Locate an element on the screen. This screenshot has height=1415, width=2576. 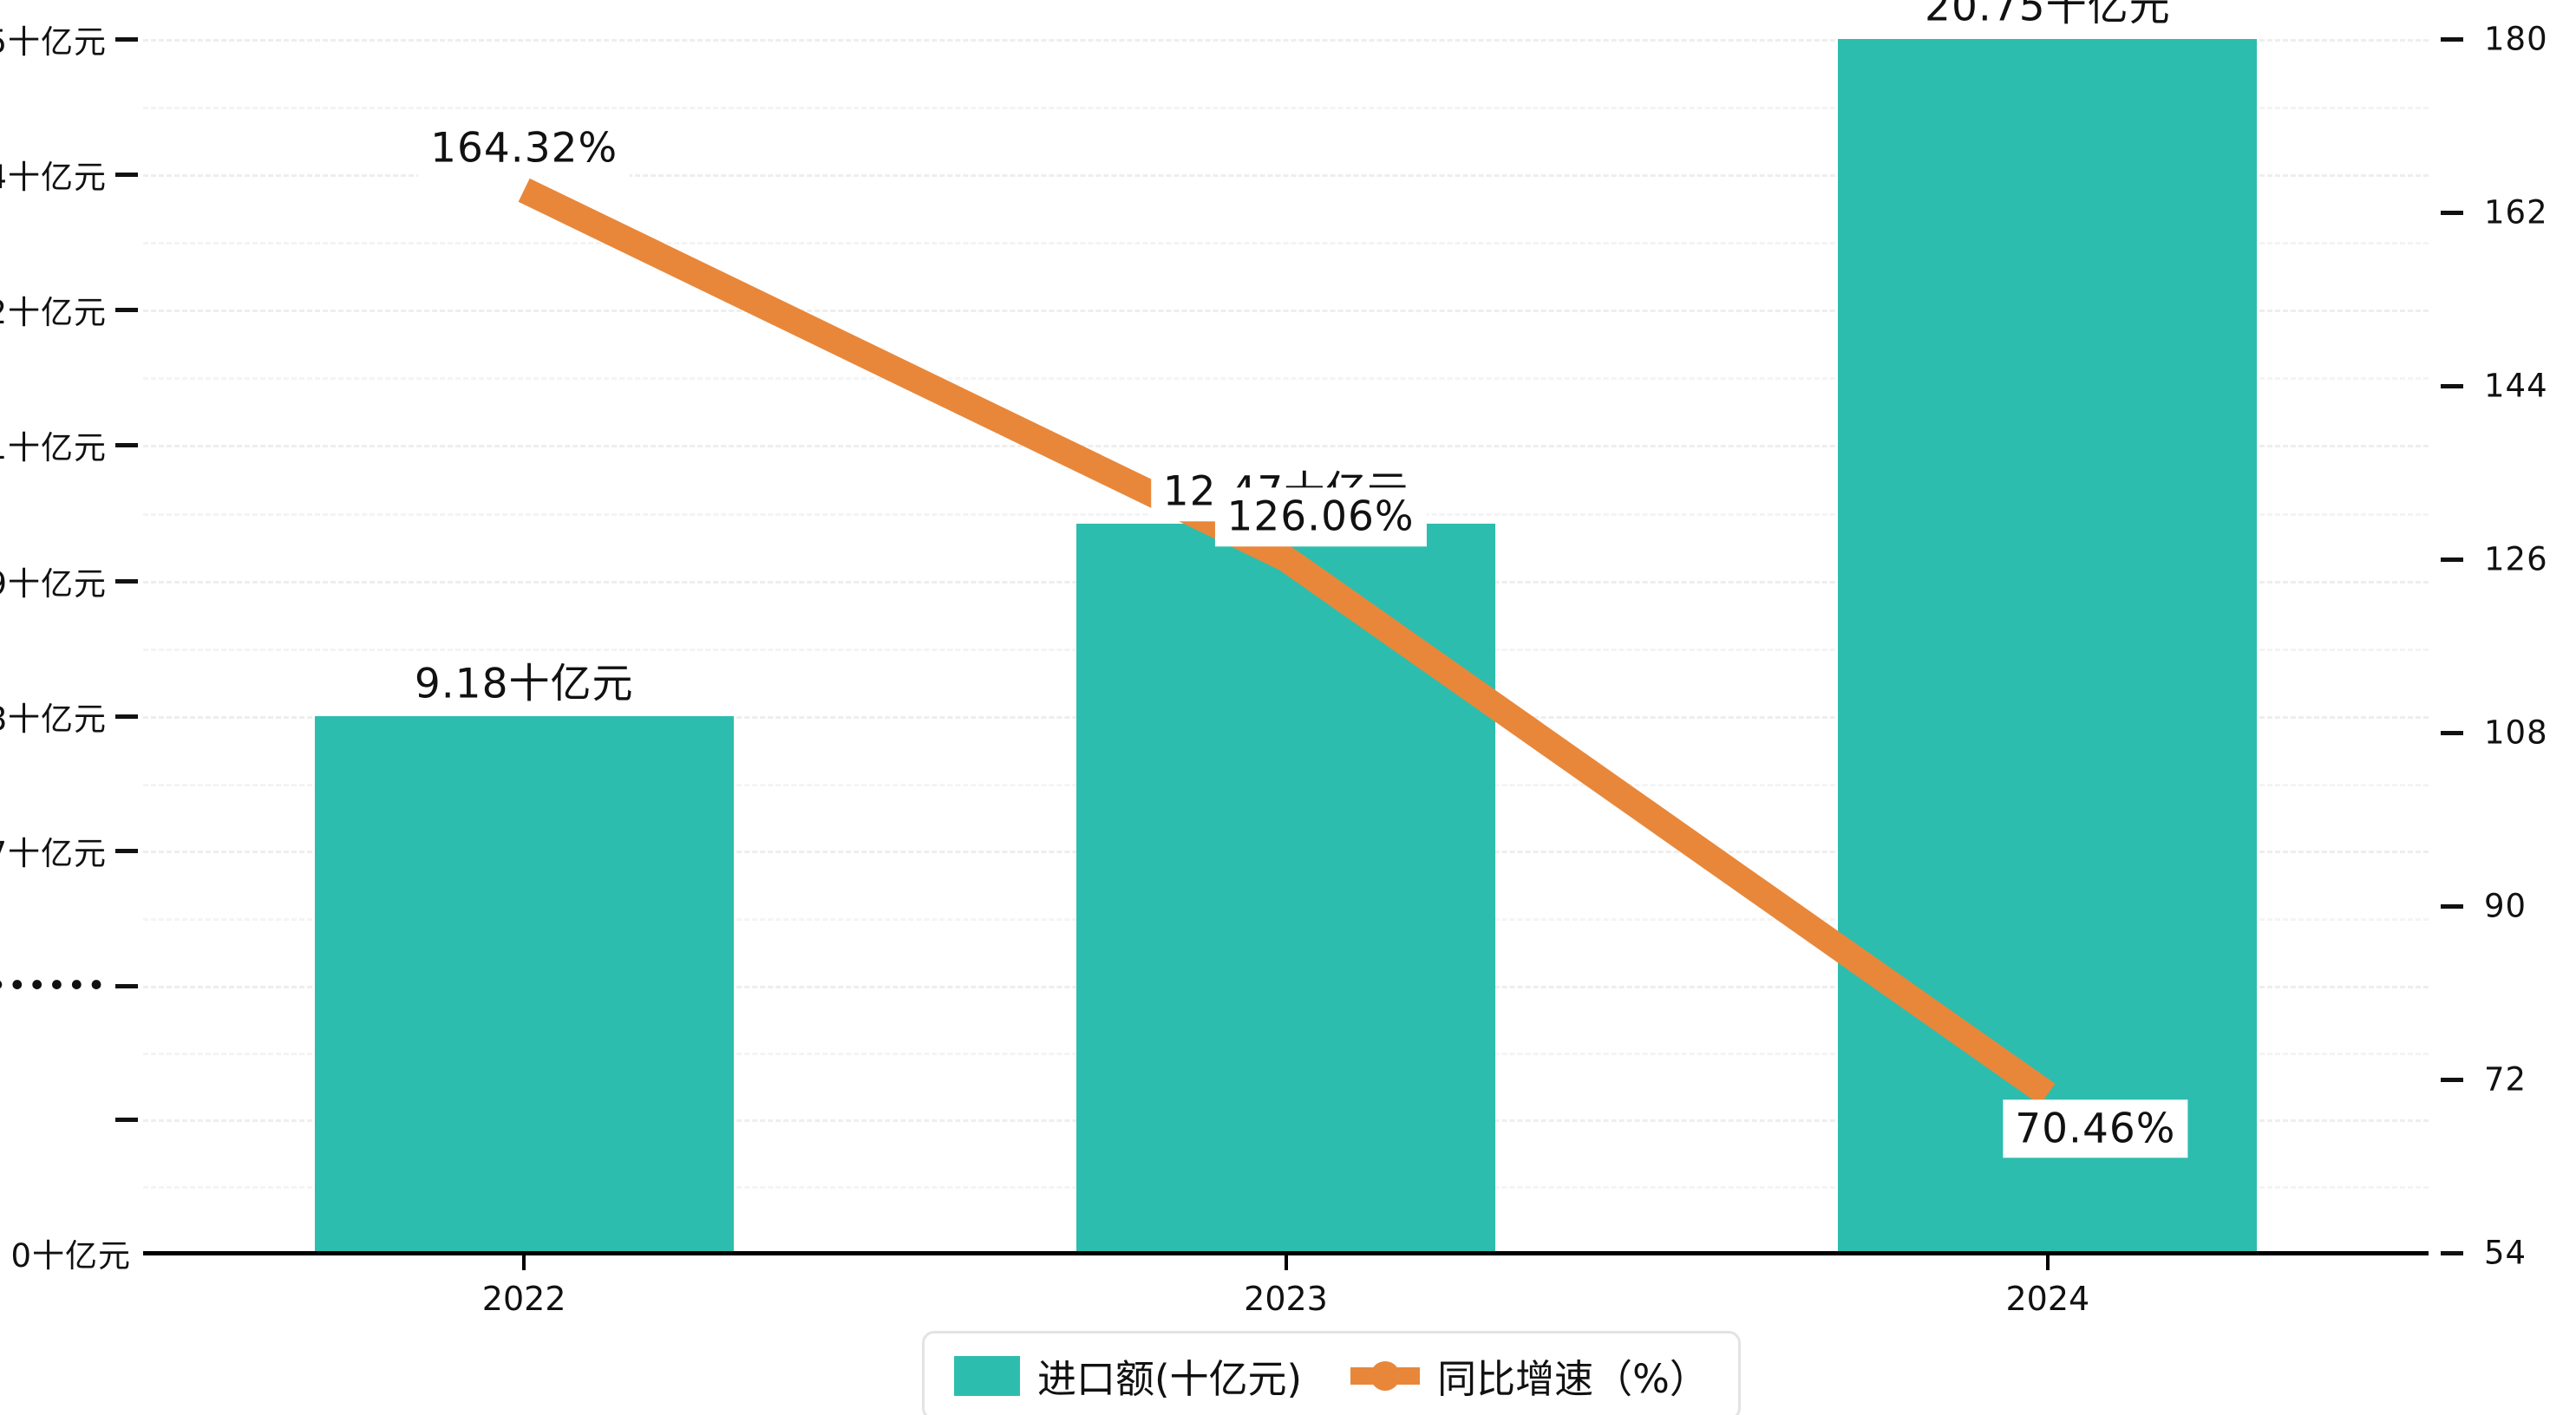
bar-2023 is located at coordinates (1286, 888).